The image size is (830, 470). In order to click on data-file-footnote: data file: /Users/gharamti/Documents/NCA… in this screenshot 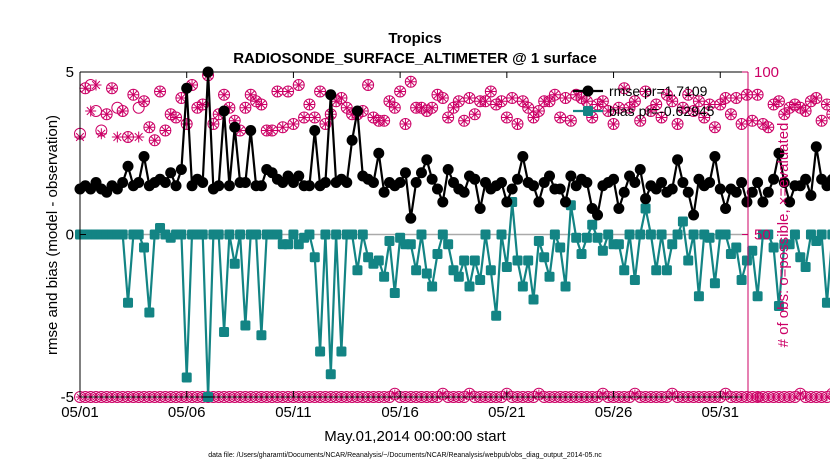, I will do `click(405, 455)`.